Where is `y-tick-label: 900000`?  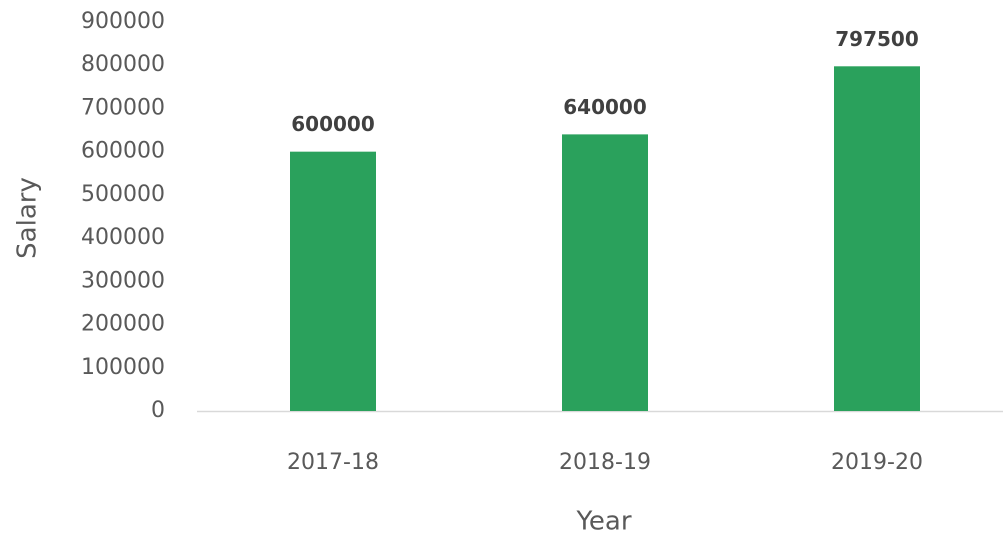 y-tick-label: 900000 is located at coordinates (123, 21).